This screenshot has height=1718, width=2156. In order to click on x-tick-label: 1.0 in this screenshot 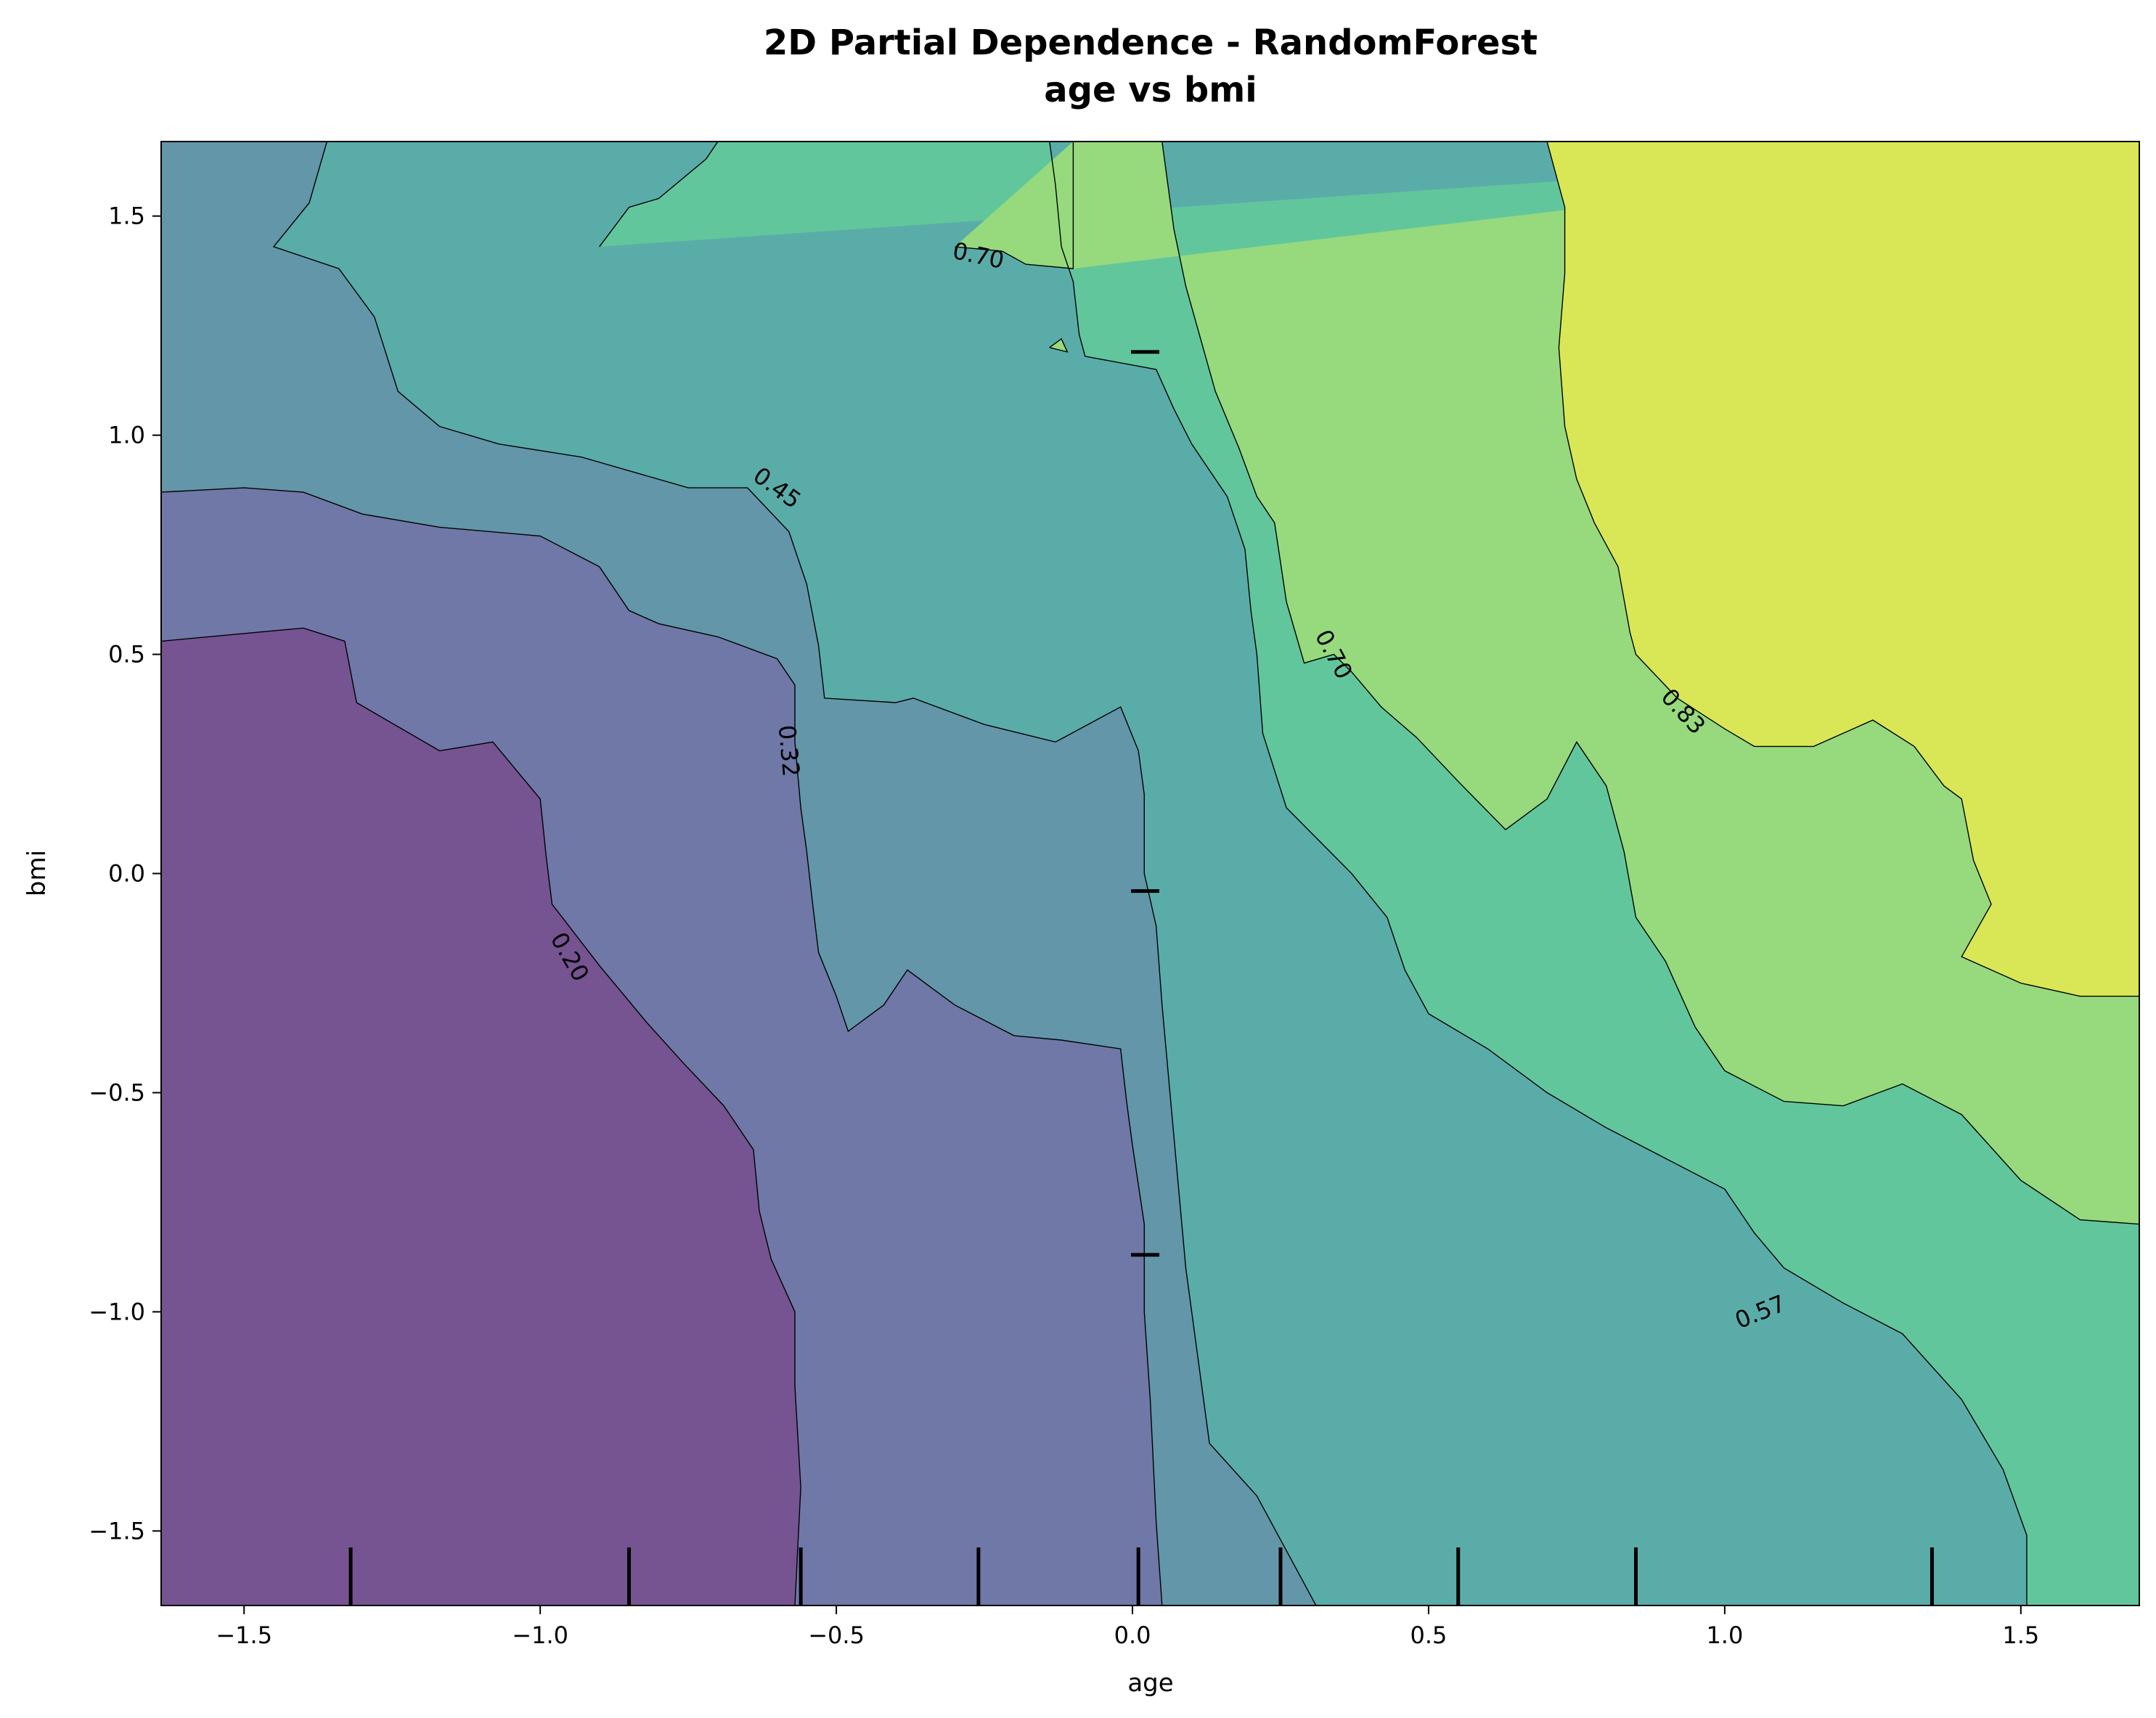, I will do `click(1725, 1635)`.